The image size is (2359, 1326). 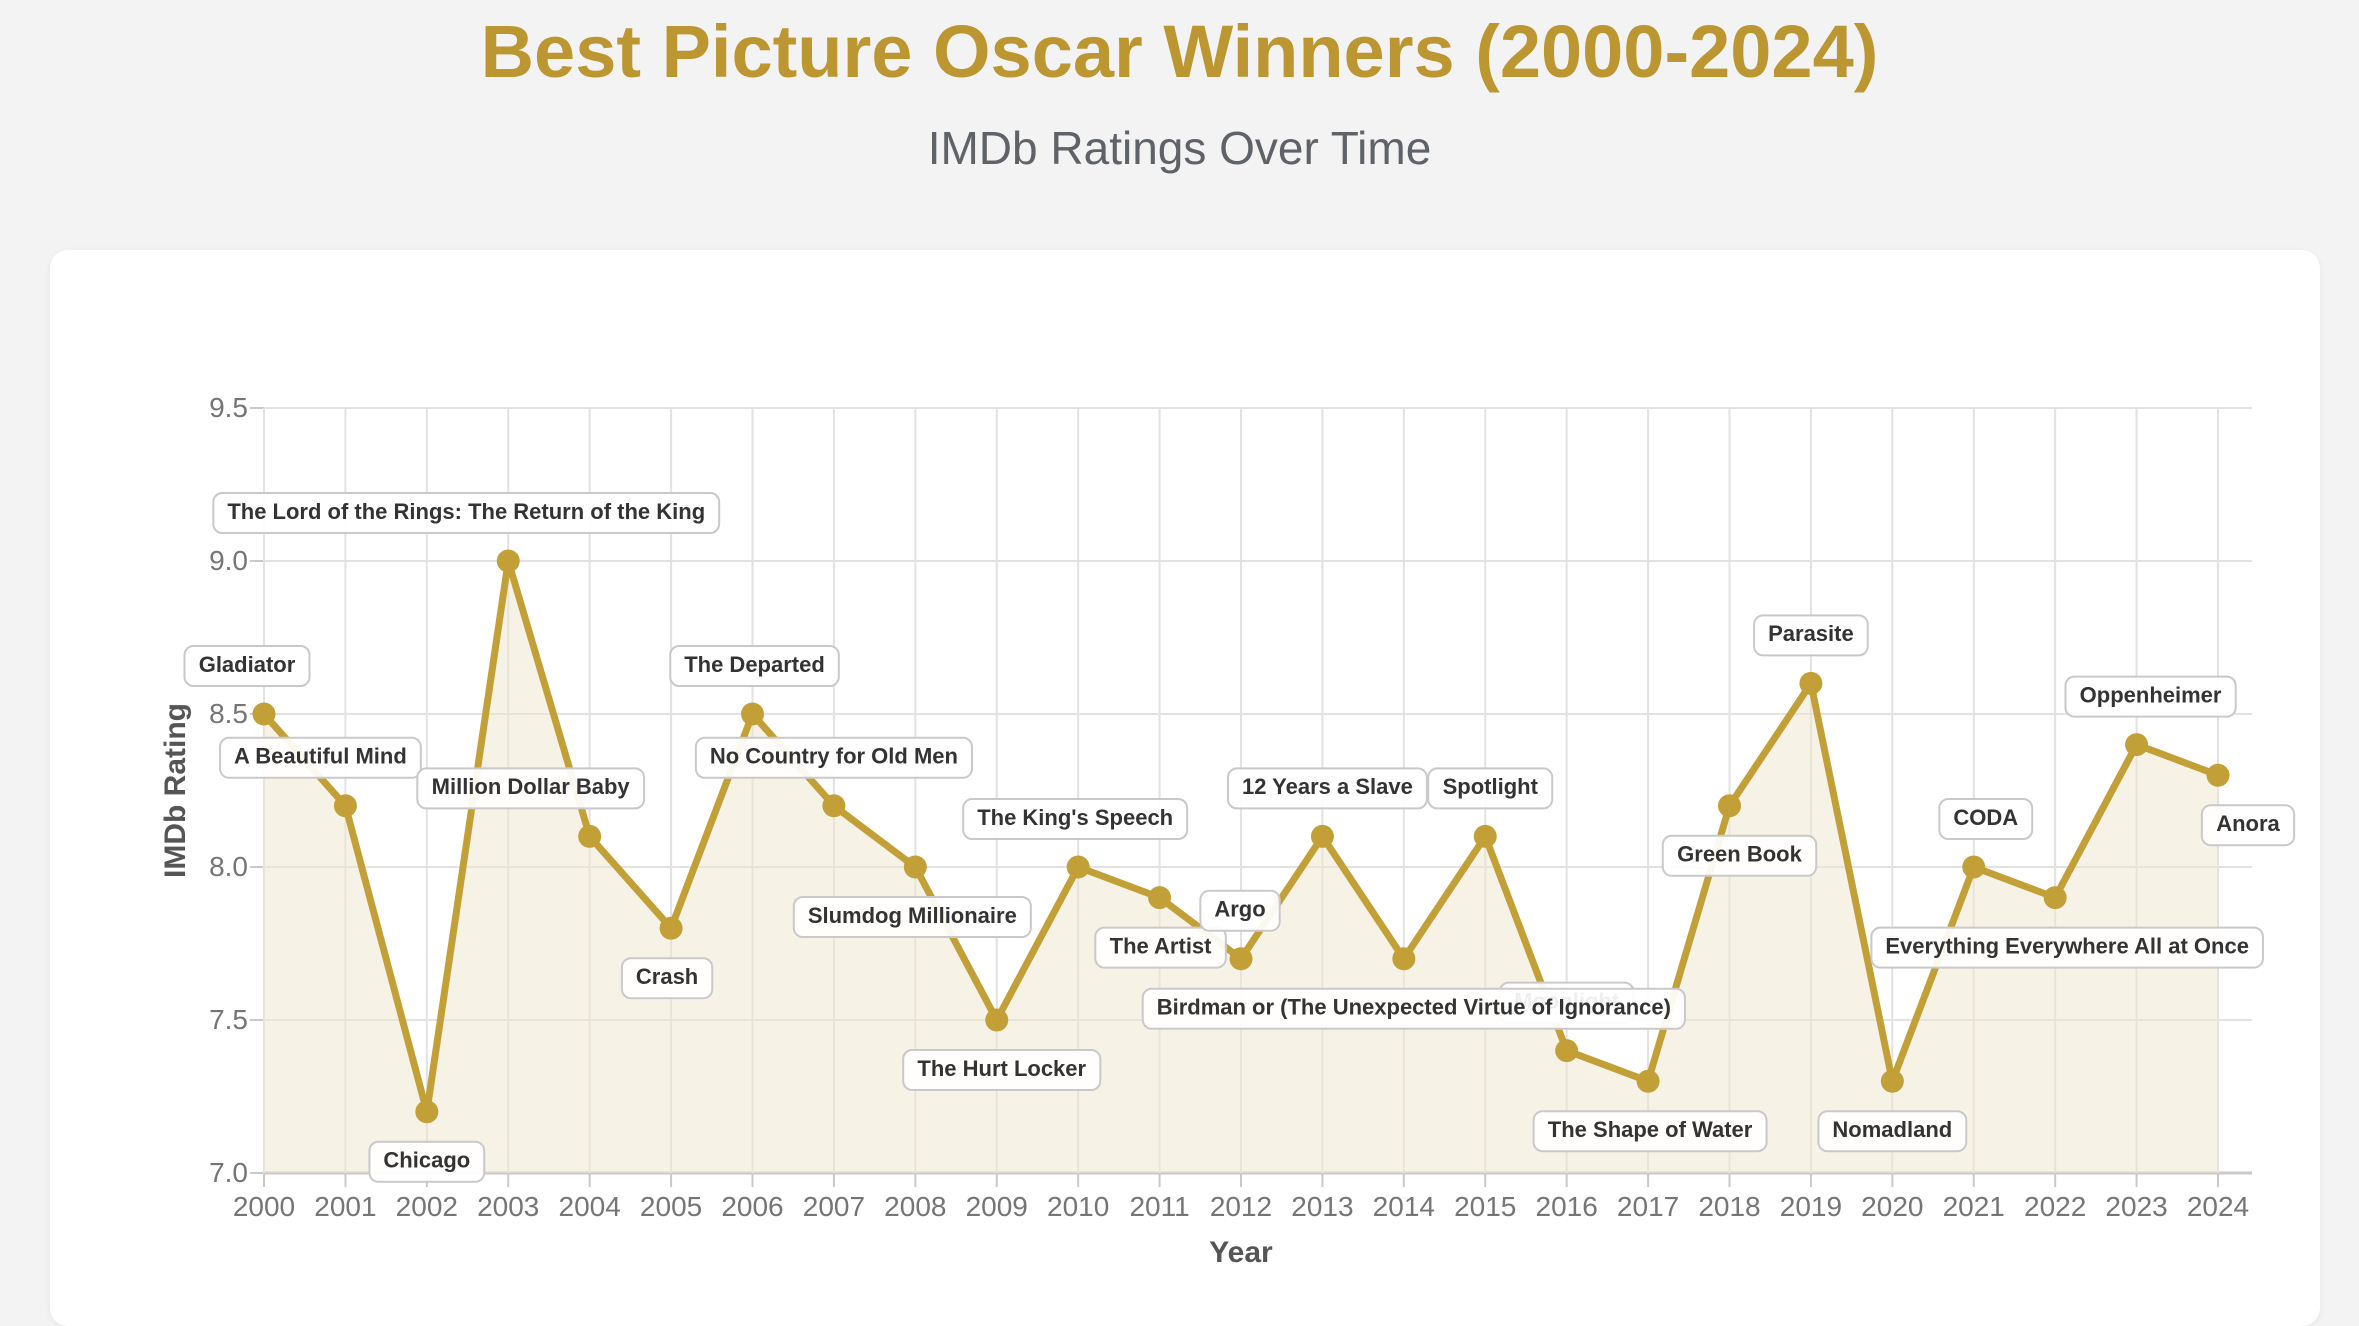 I want to click on film-label: Everything Everywhere All at Once, so click(x=2067, y=947).